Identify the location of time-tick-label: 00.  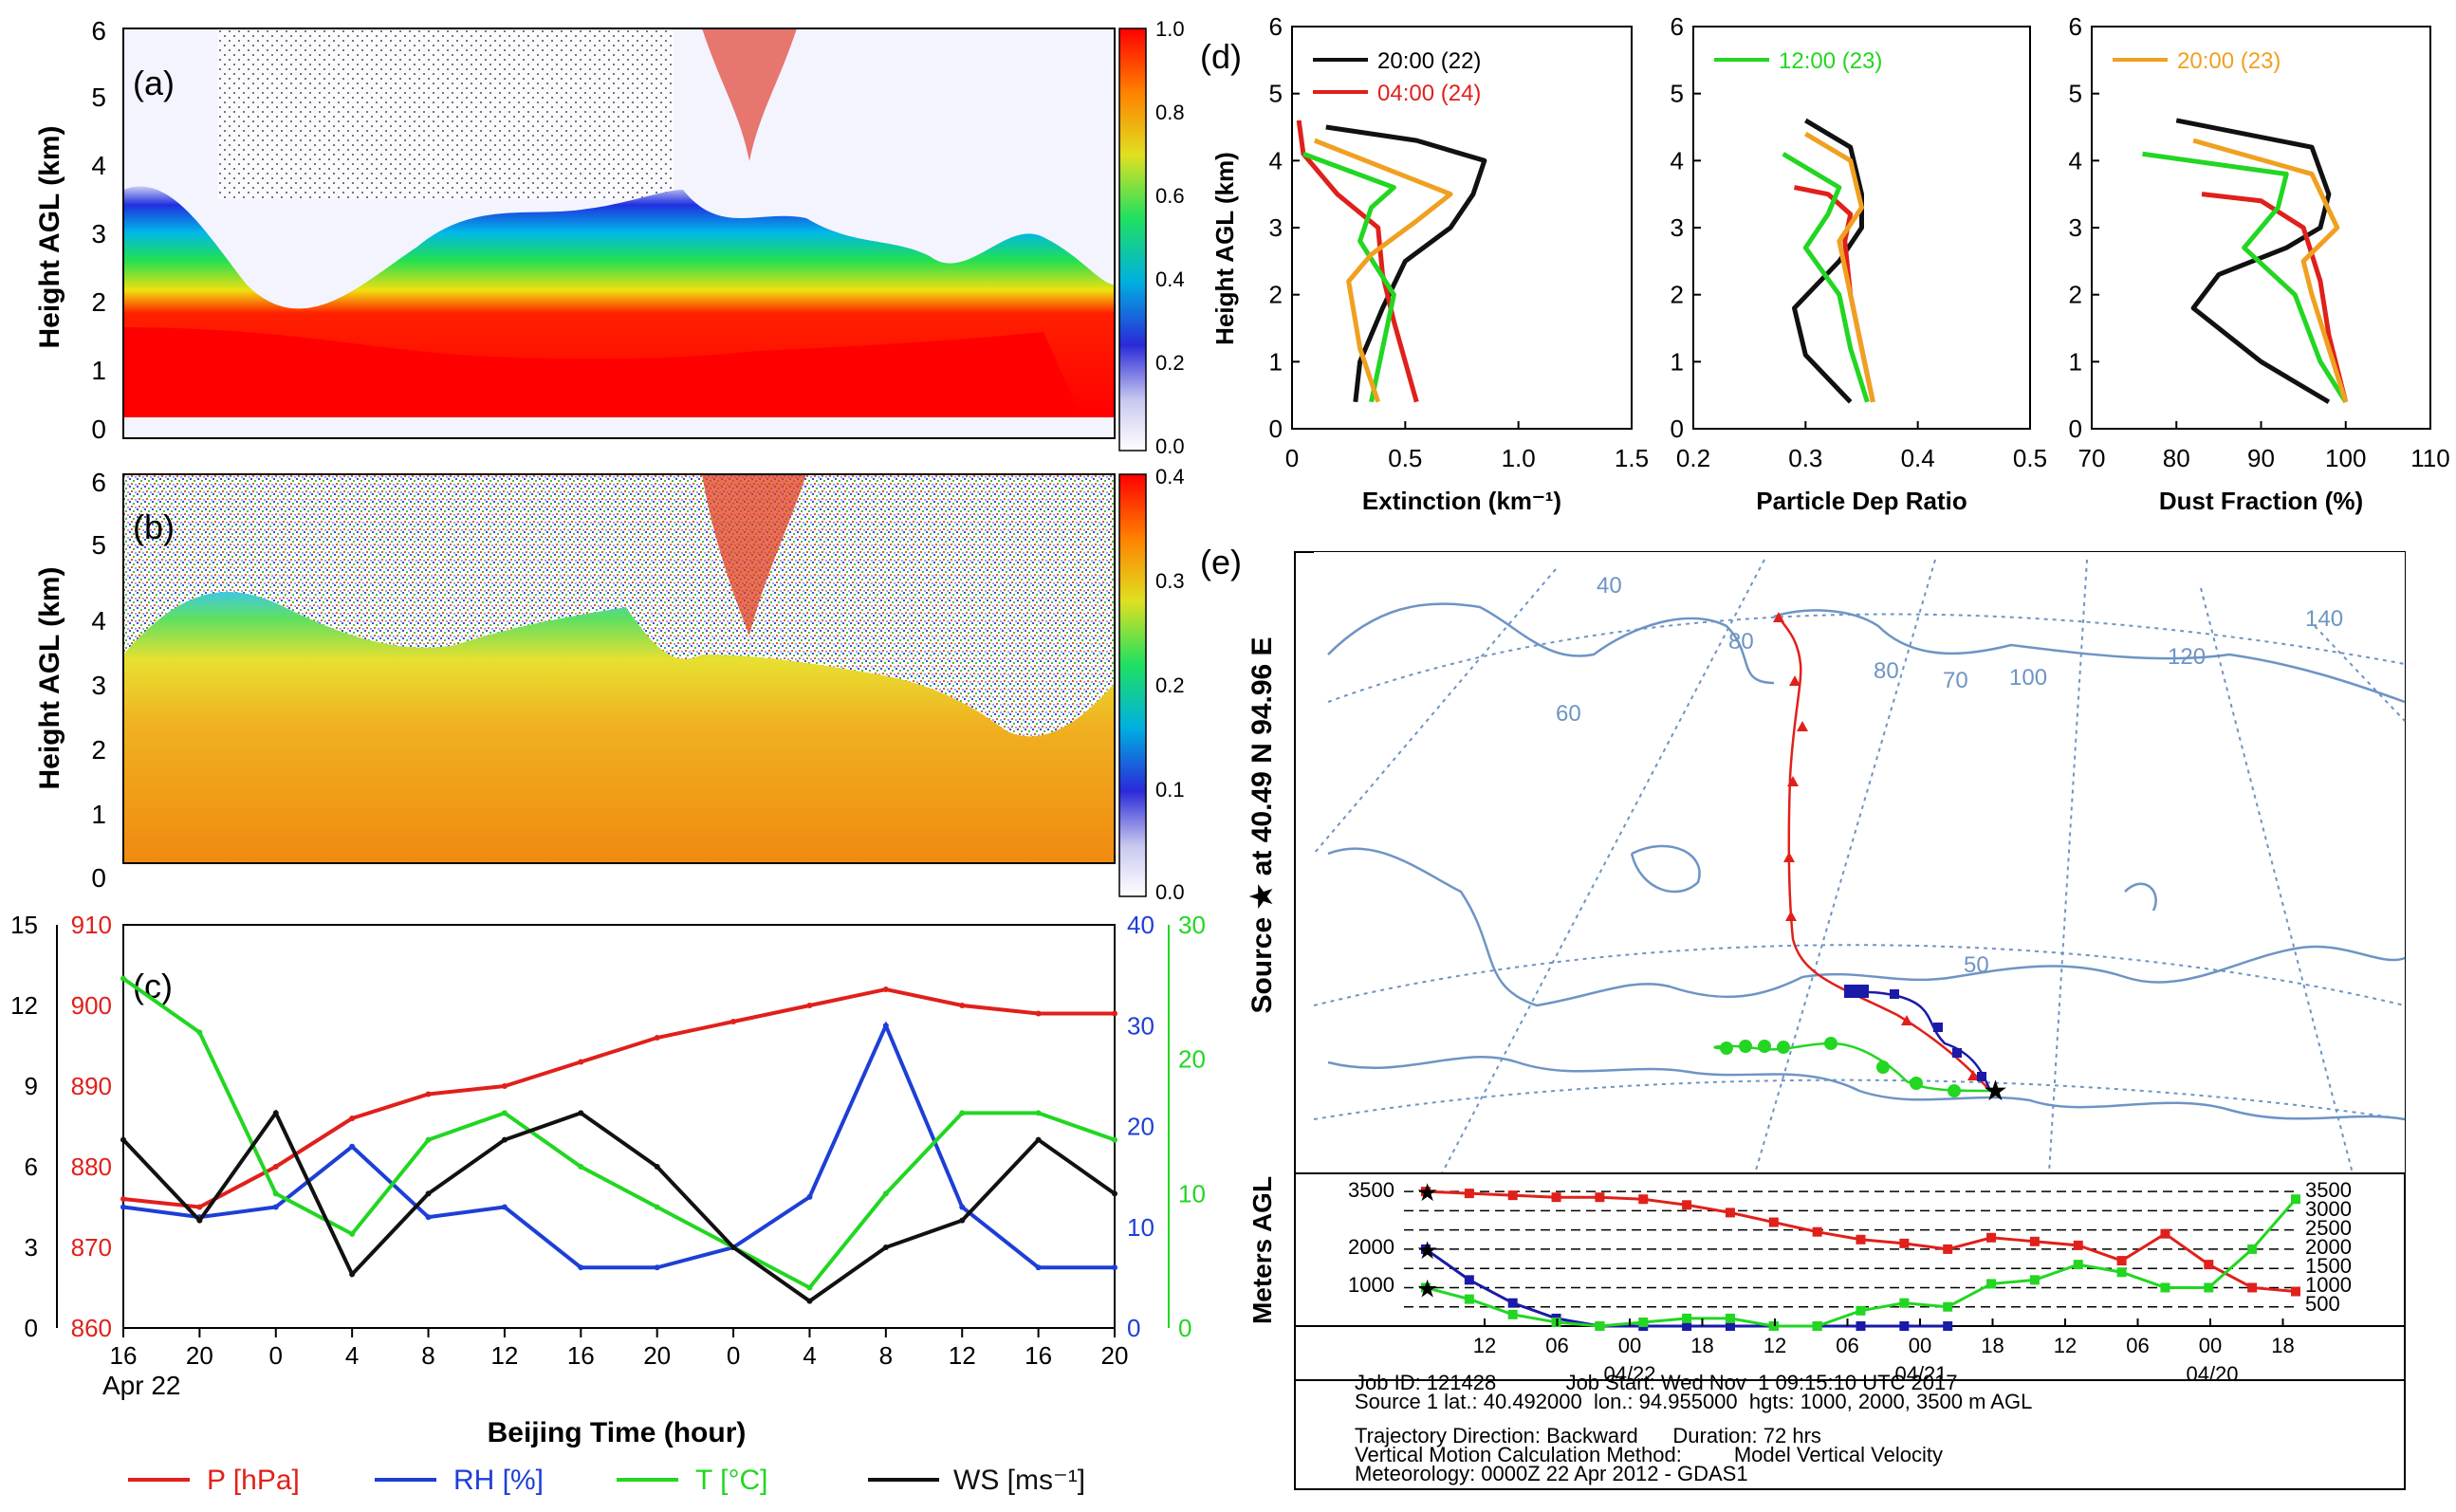
(2210, 1345).